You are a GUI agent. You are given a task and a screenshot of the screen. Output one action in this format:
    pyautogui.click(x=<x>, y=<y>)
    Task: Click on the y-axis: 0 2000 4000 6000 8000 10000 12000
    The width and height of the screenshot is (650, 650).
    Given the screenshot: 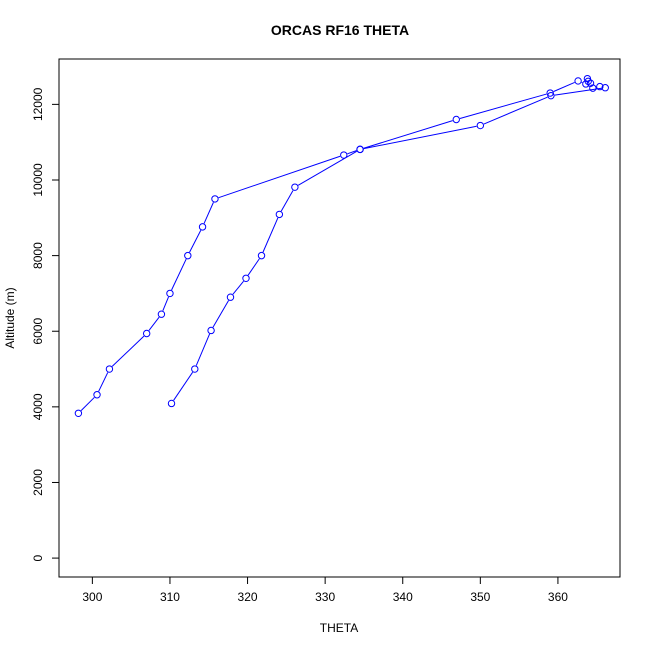 What is the action you would take?
    pyautogui.click(x=45, y=324)
    